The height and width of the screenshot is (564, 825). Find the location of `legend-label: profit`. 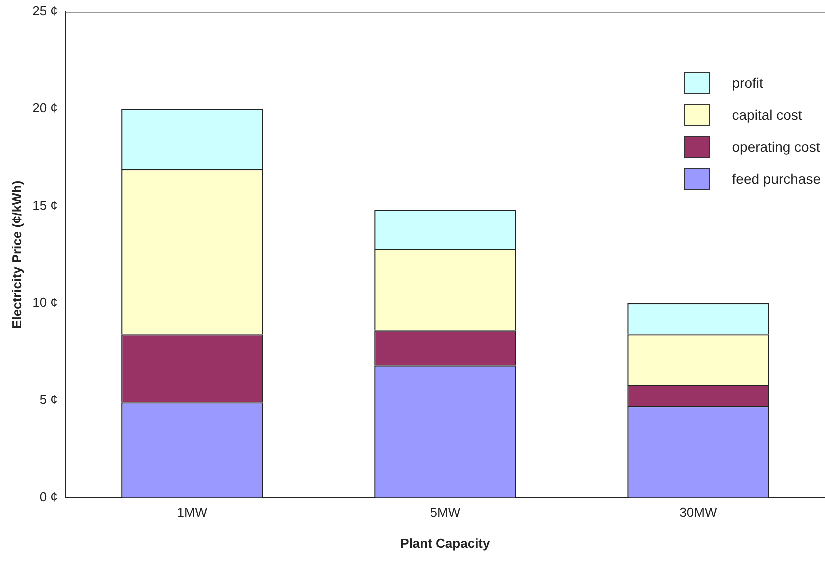

legend-label: profit is located at coordinates (748, 83).